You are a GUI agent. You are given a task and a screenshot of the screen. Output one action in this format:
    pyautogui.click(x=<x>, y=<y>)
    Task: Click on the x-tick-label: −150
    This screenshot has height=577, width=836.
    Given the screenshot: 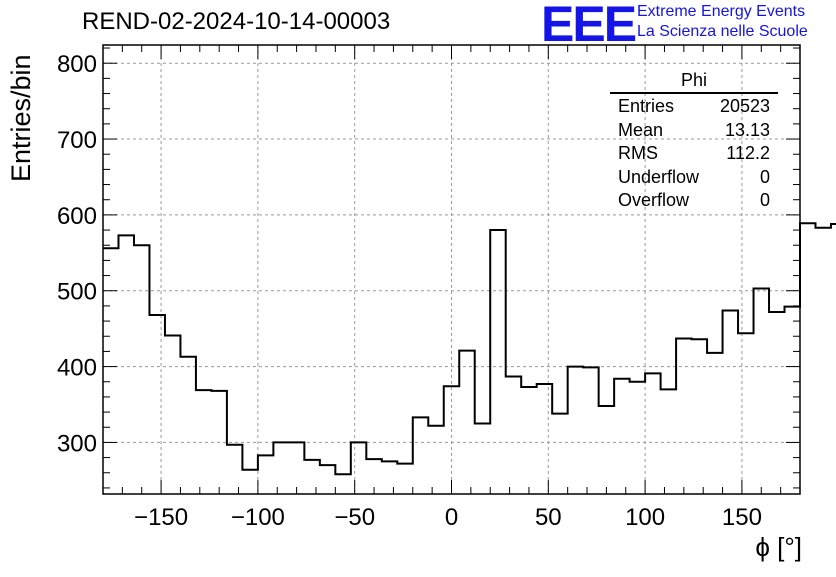 What is the action you would take?
    pyautogui.click(x=161, y=517)
    